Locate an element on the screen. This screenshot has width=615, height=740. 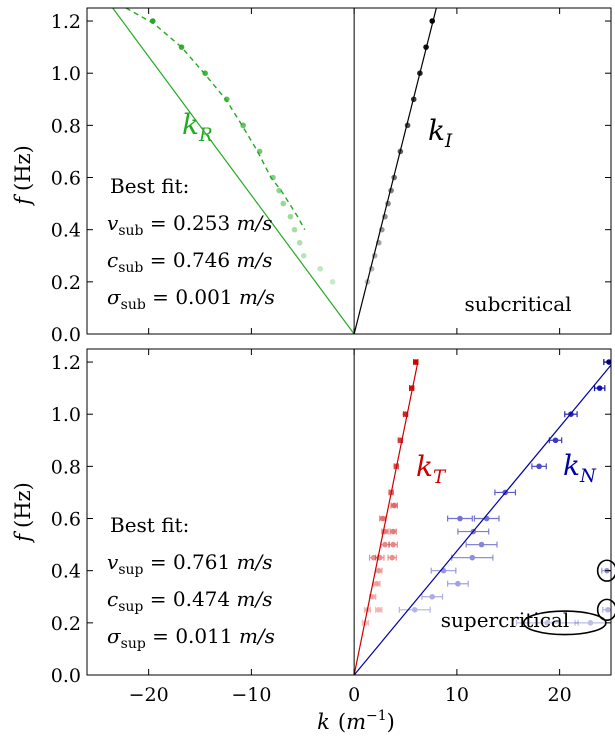
fit-subscript: sub is located at coordinates (130, 268).